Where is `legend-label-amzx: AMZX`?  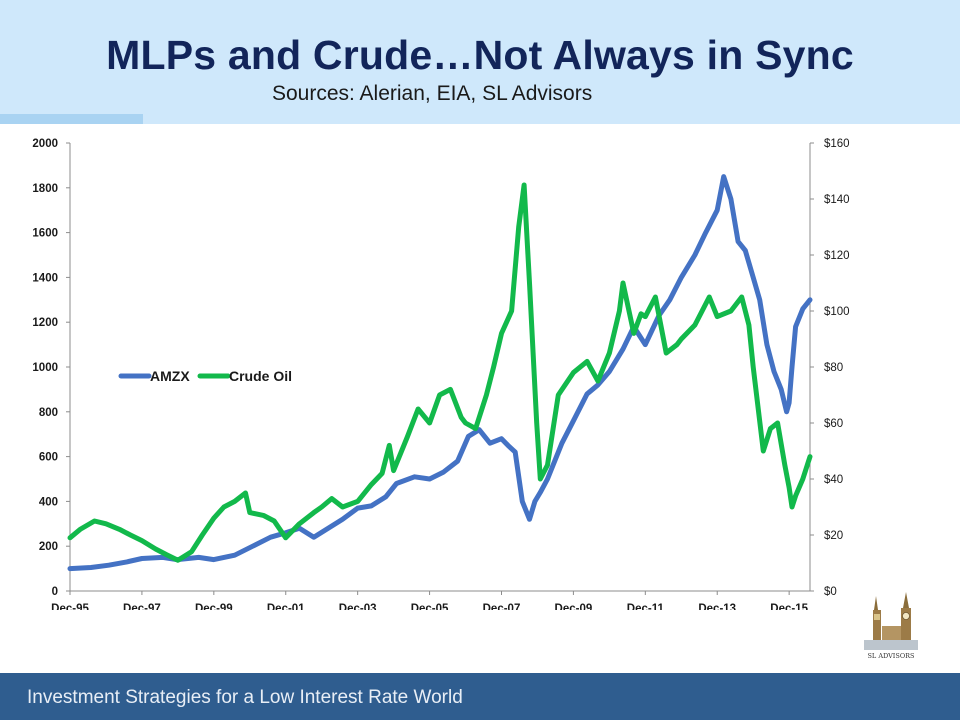
legend-label-amzx: AMZX is located at coordinates (170, 376).